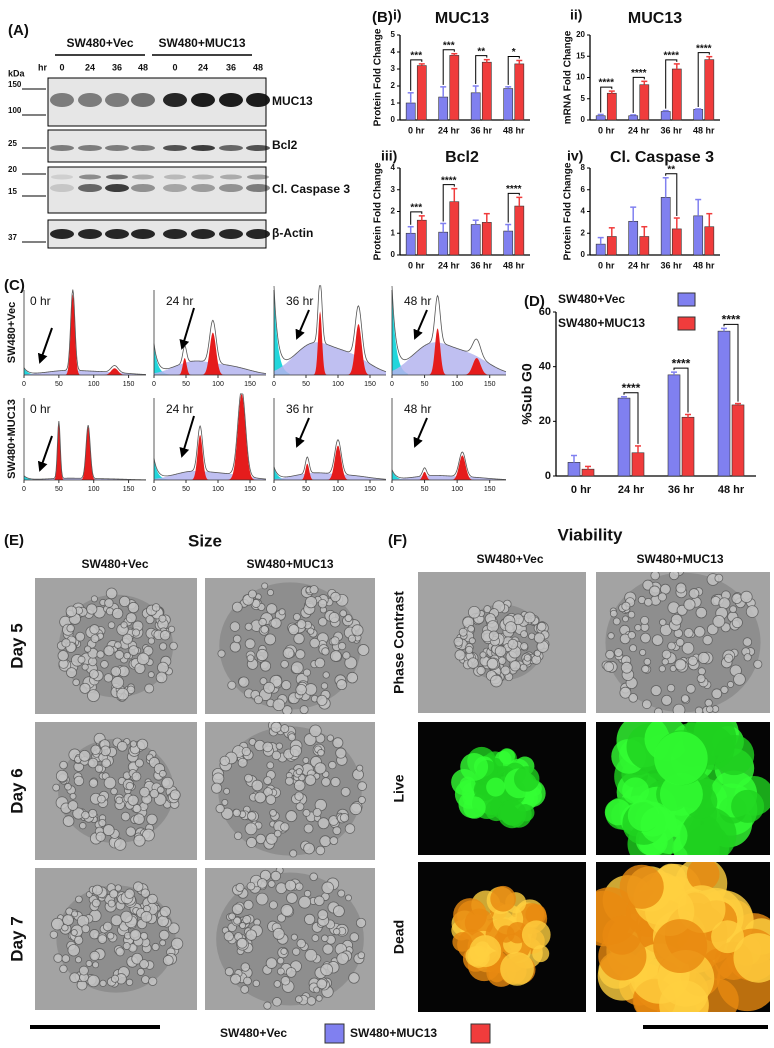  What do you see at coordinates (397, 540) in the screenshot?
I see `panel-label: (F)` at bounding box center [397, 540].